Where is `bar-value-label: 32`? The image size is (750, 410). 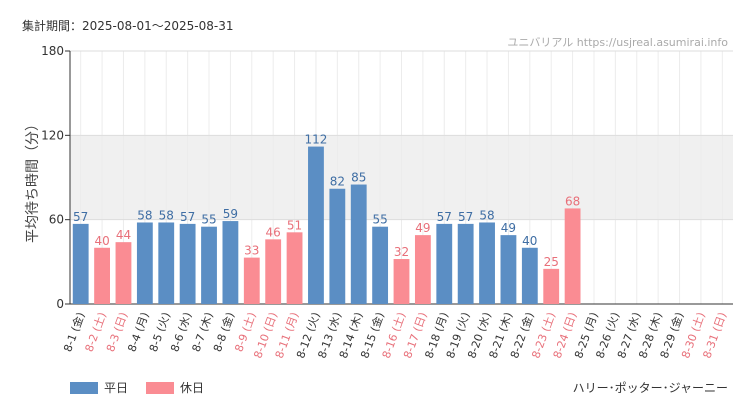 bar-value-label: 32 is located at coordinates (401, 252).